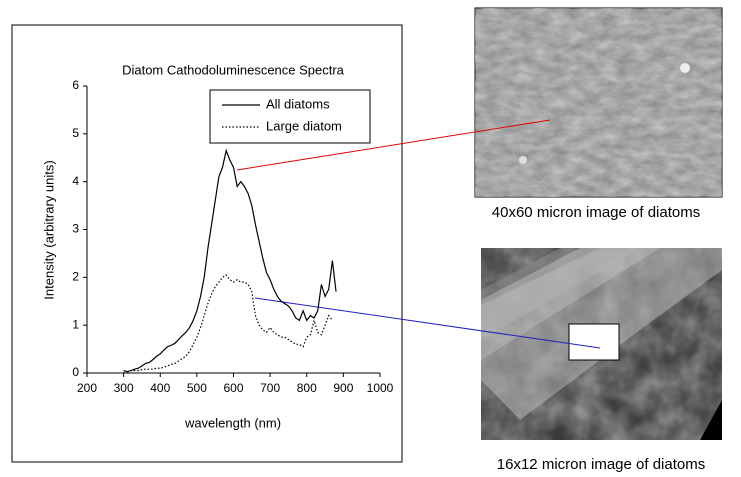  What do you see at coordinates (197, 388) in the screenshot?
I see `x-tick-label: 500` at bounding box center [197, 388].